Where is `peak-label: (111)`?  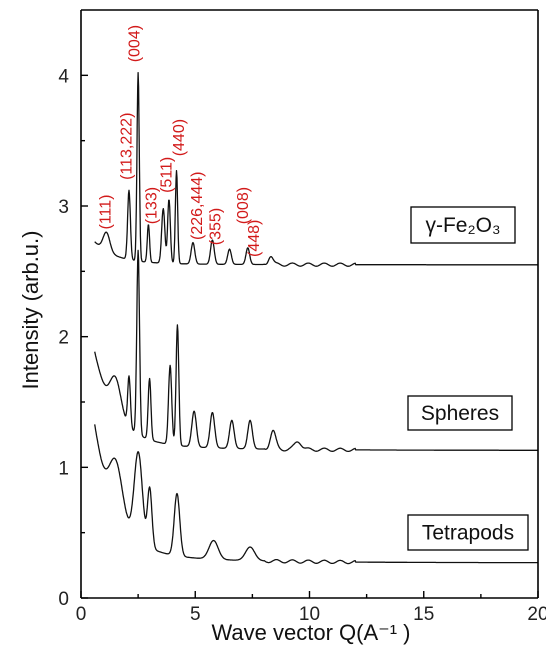
peak-label: (111) is located at coordinates (106, 212).